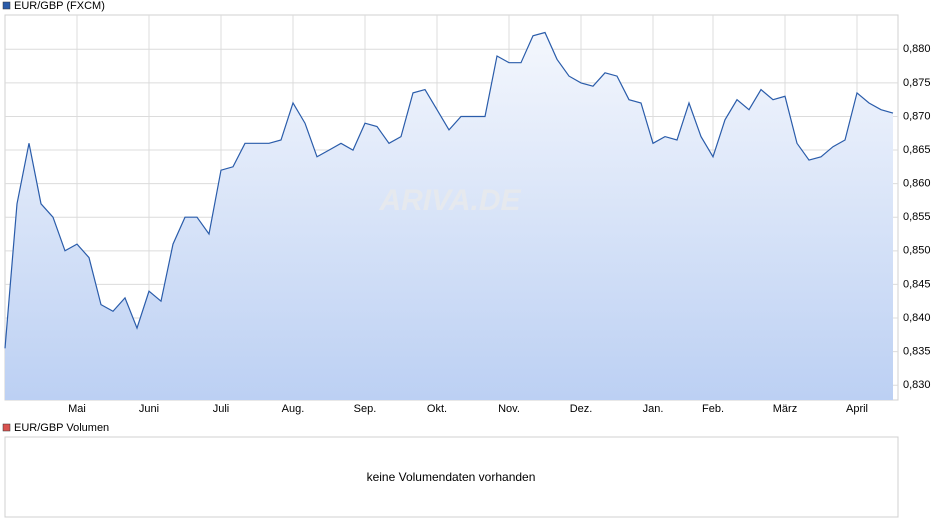 The width and height of the screenshot is (940, 526). What do you see at coordinates (653, 409) in the screenshot?
I see `x-tick-label: Jan.` at bounding box center [653, 409].